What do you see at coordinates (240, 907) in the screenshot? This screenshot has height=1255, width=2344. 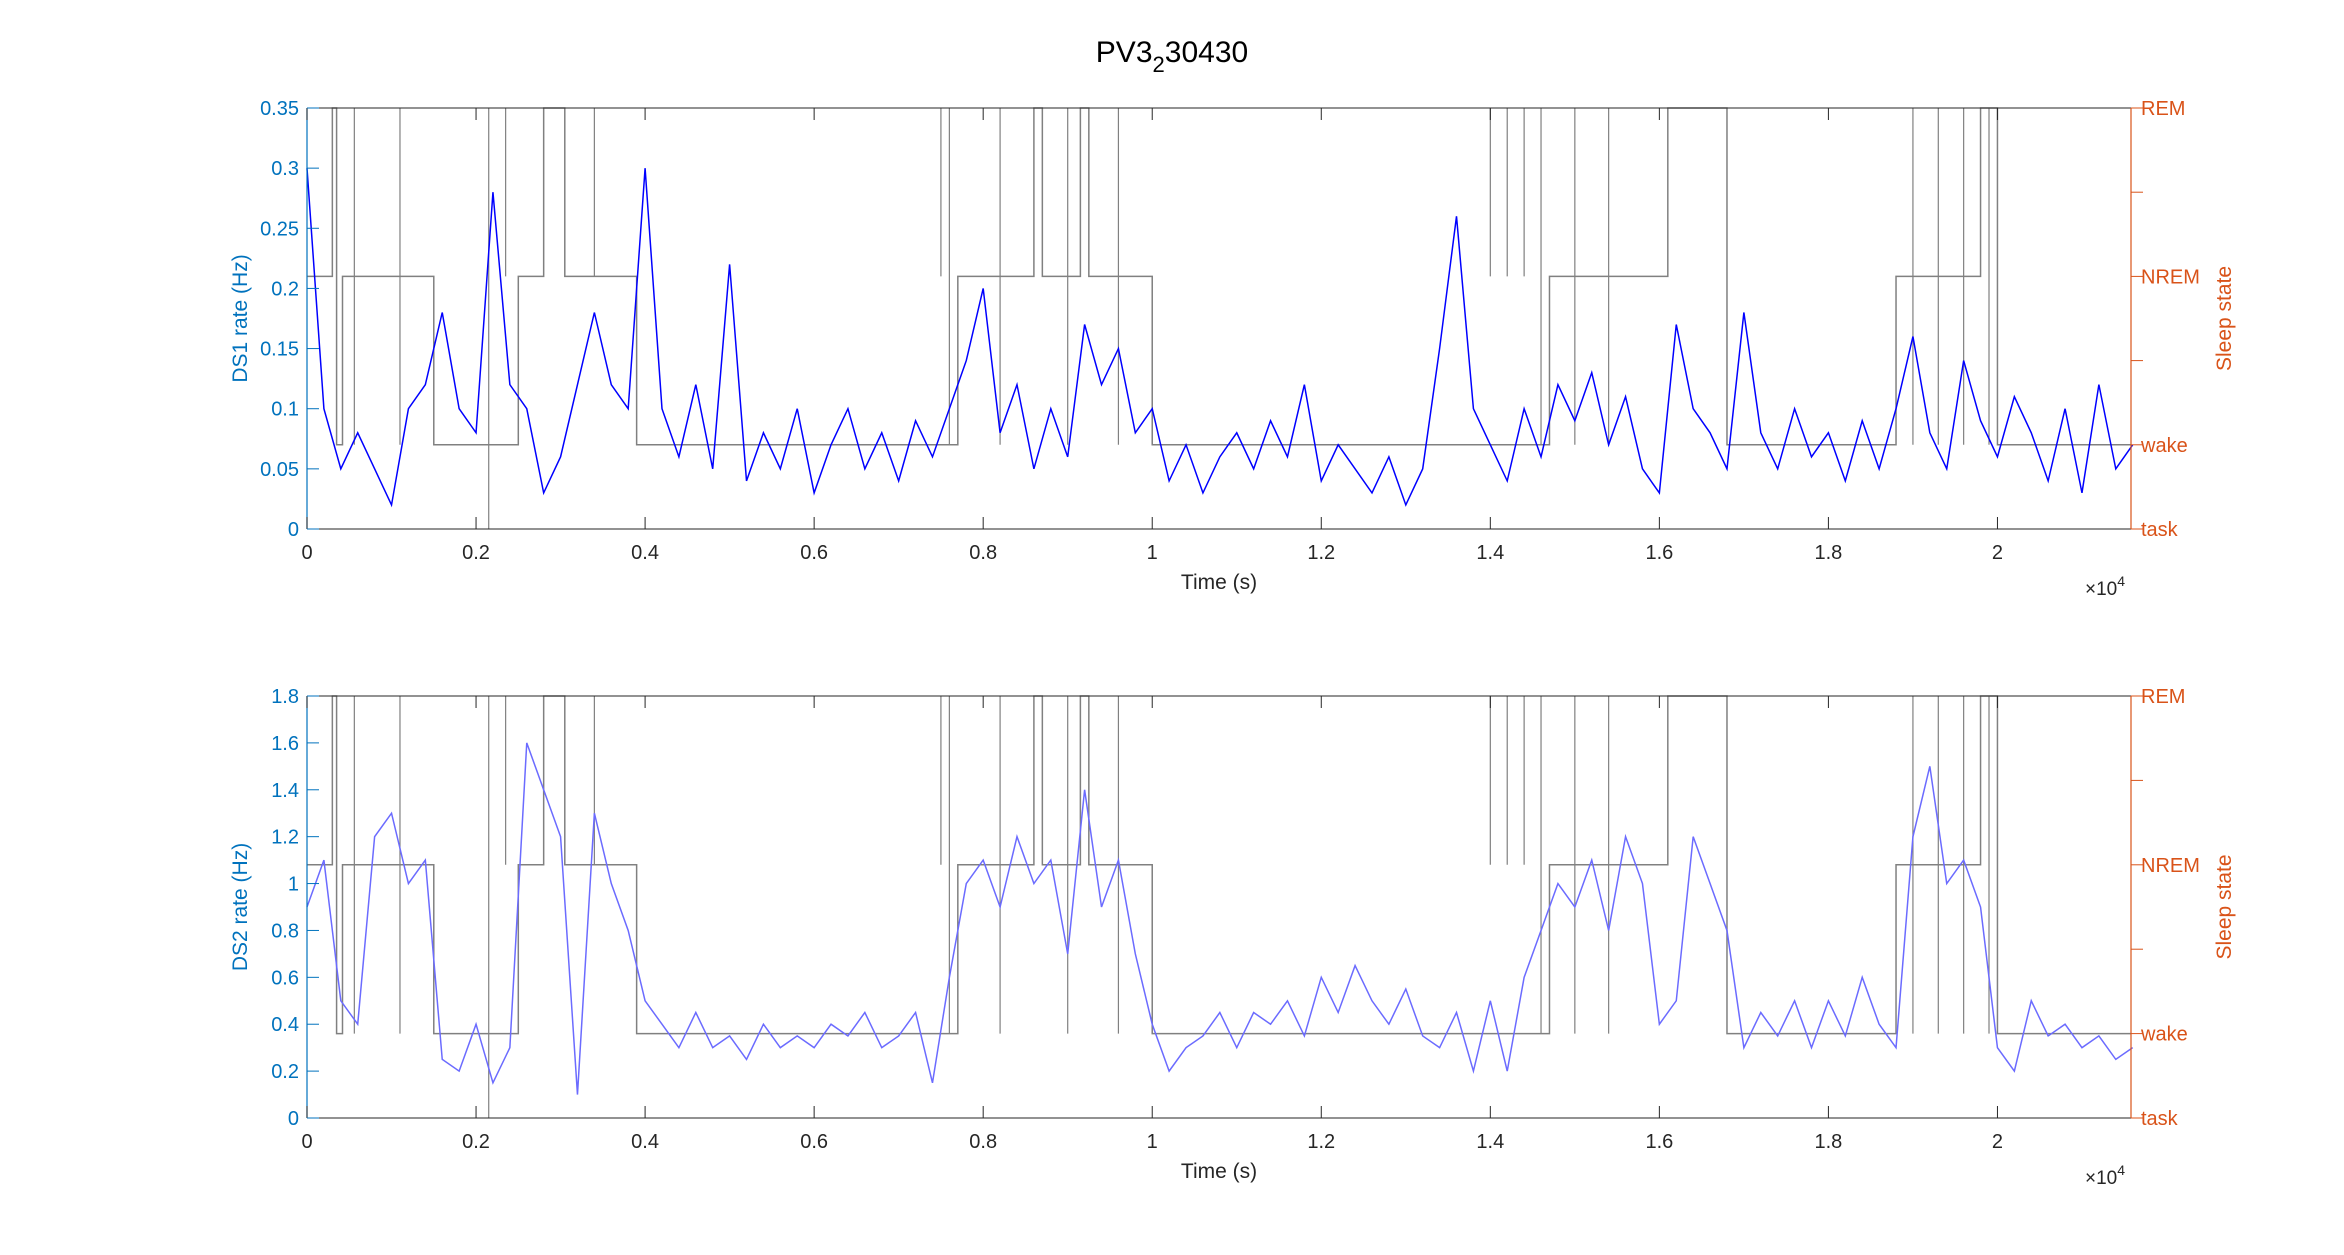 I see `y-axis-label: DS2 rate (Hz)` at bounding box center [240, 907].